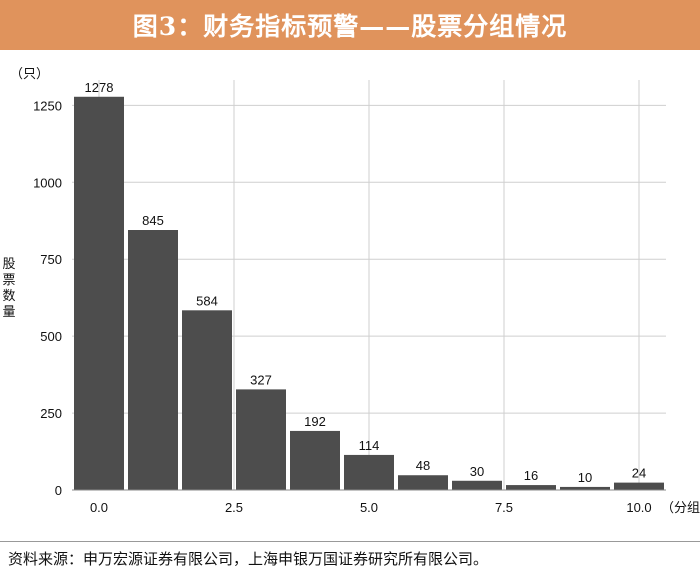 This screenshot has width=700, height=574. I want to click on x-tick-label: 10.0, so click(638, 507).